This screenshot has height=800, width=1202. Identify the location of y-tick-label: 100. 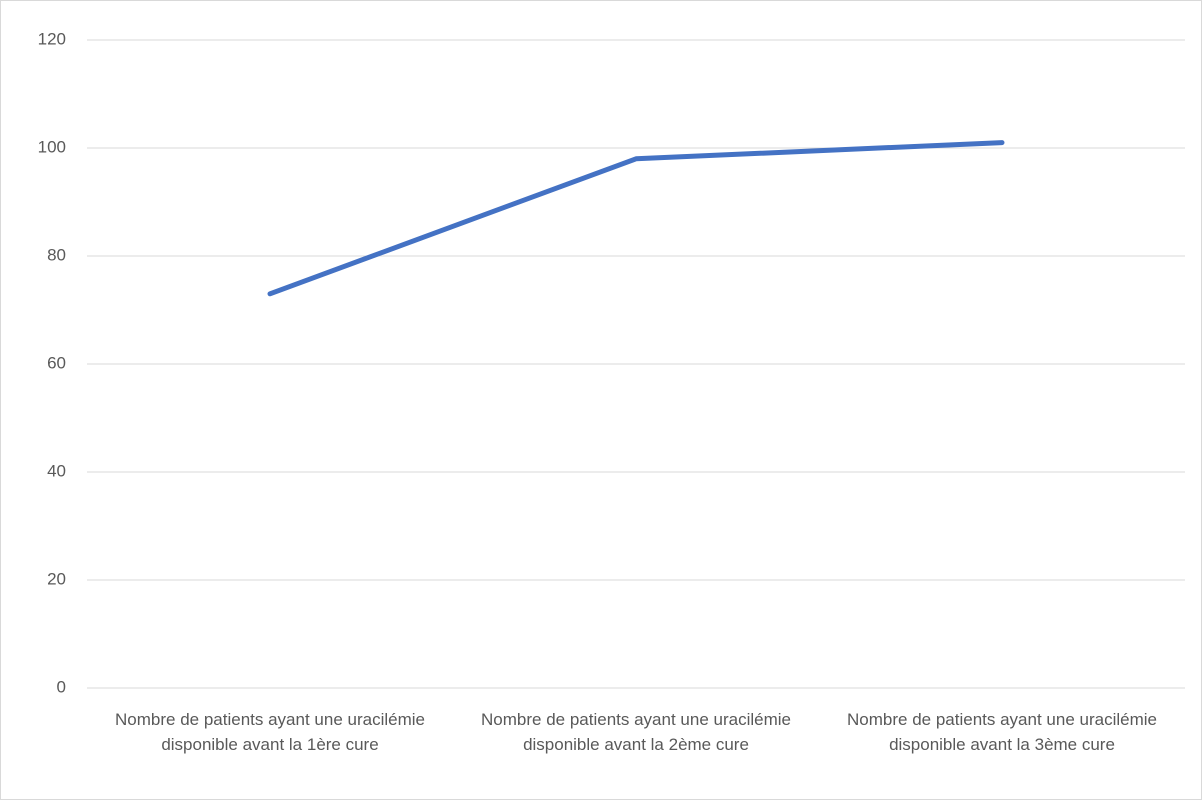
(52, 146).